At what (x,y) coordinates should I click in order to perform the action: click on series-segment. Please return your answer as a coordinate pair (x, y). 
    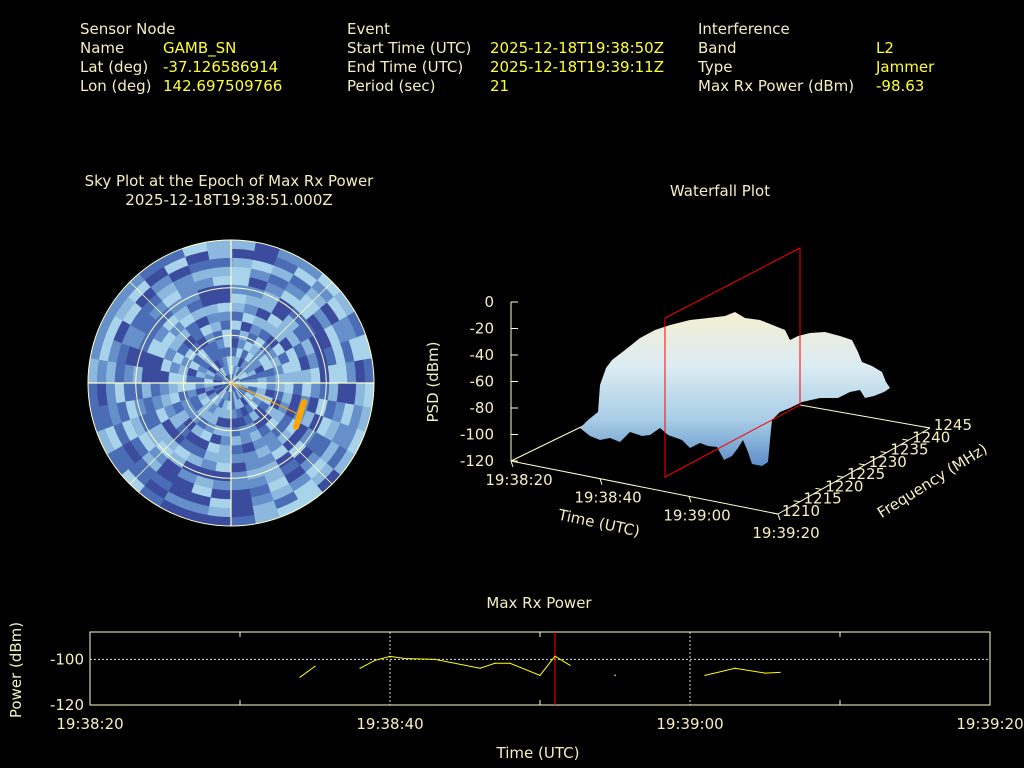
    Looking at the image, I should click on (307, 671).